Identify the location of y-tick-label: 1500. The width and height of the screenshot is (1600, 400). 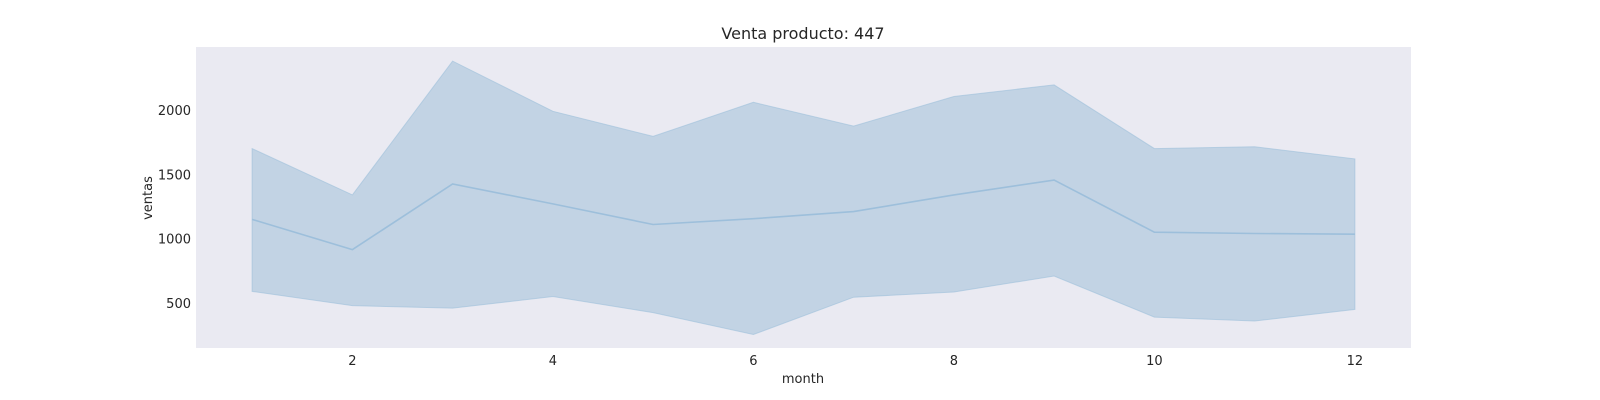
(174, 175).